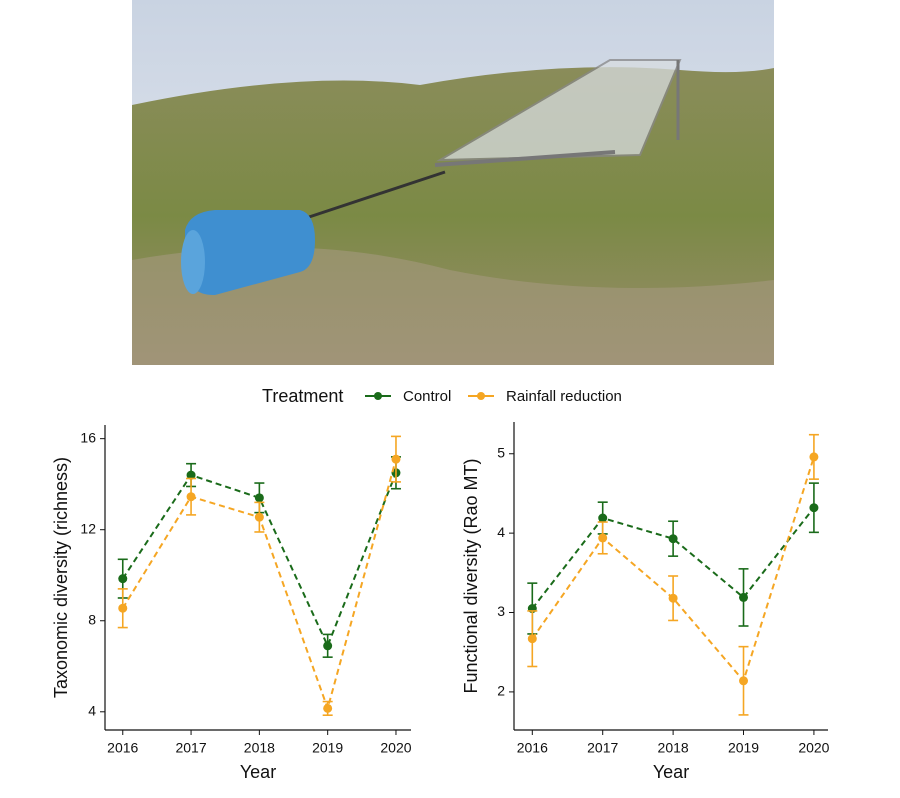 This screenshot has width=900, height=798. What do you see at coordinates (501, 611) in the screenshot?
I see `y-tick-label: 3` at bounding box center [501, 611].